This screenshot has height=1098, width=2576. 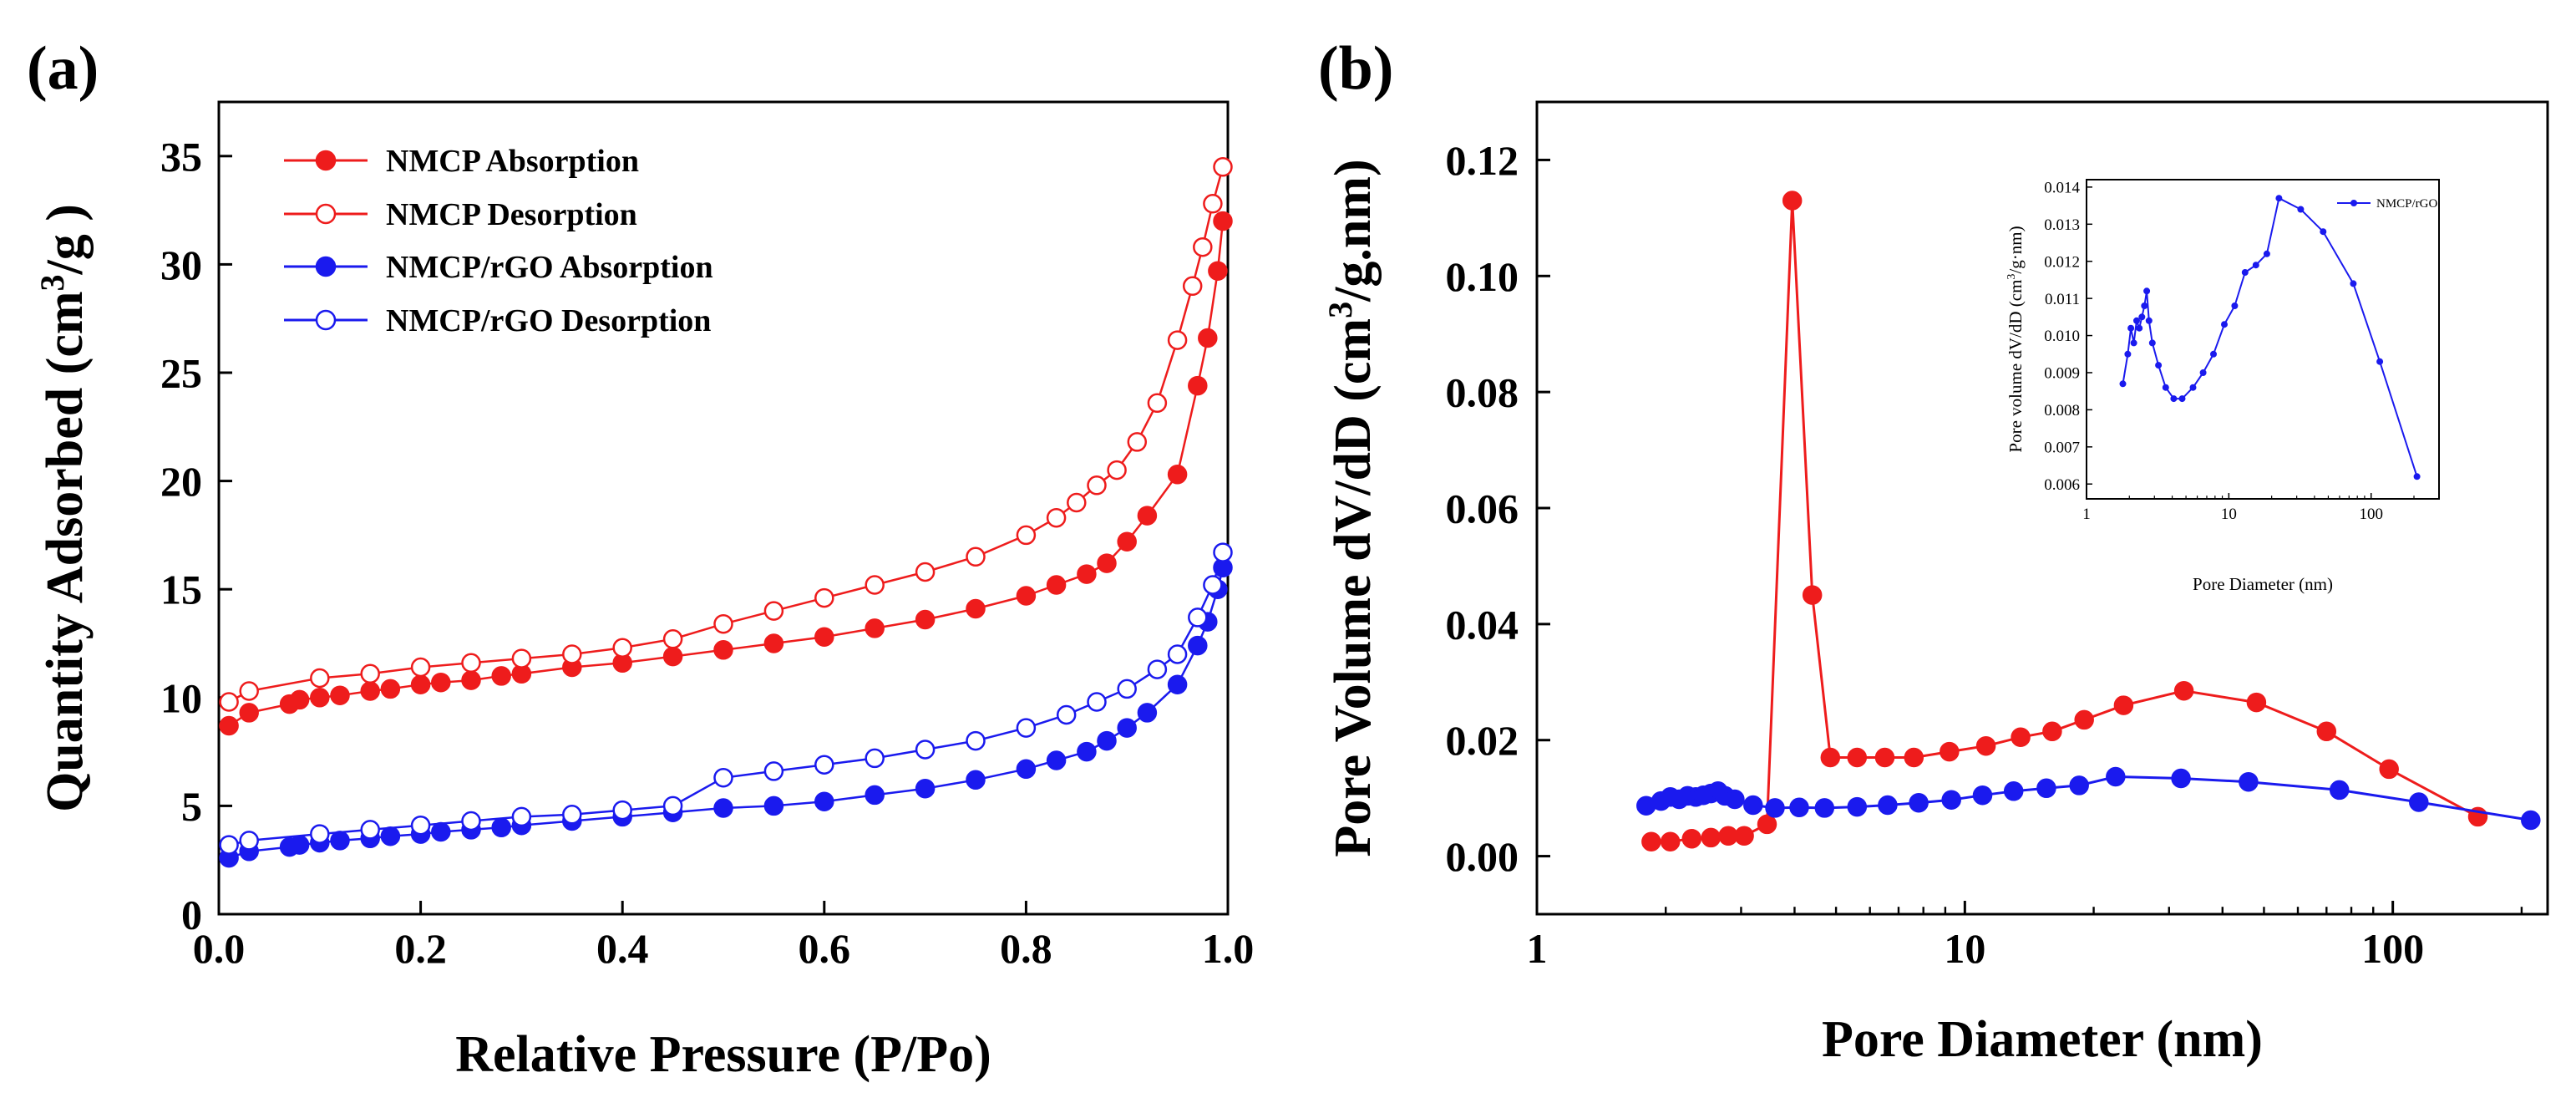 I want to click on x-tick-label: 0.0, so click(x=220, y=949).